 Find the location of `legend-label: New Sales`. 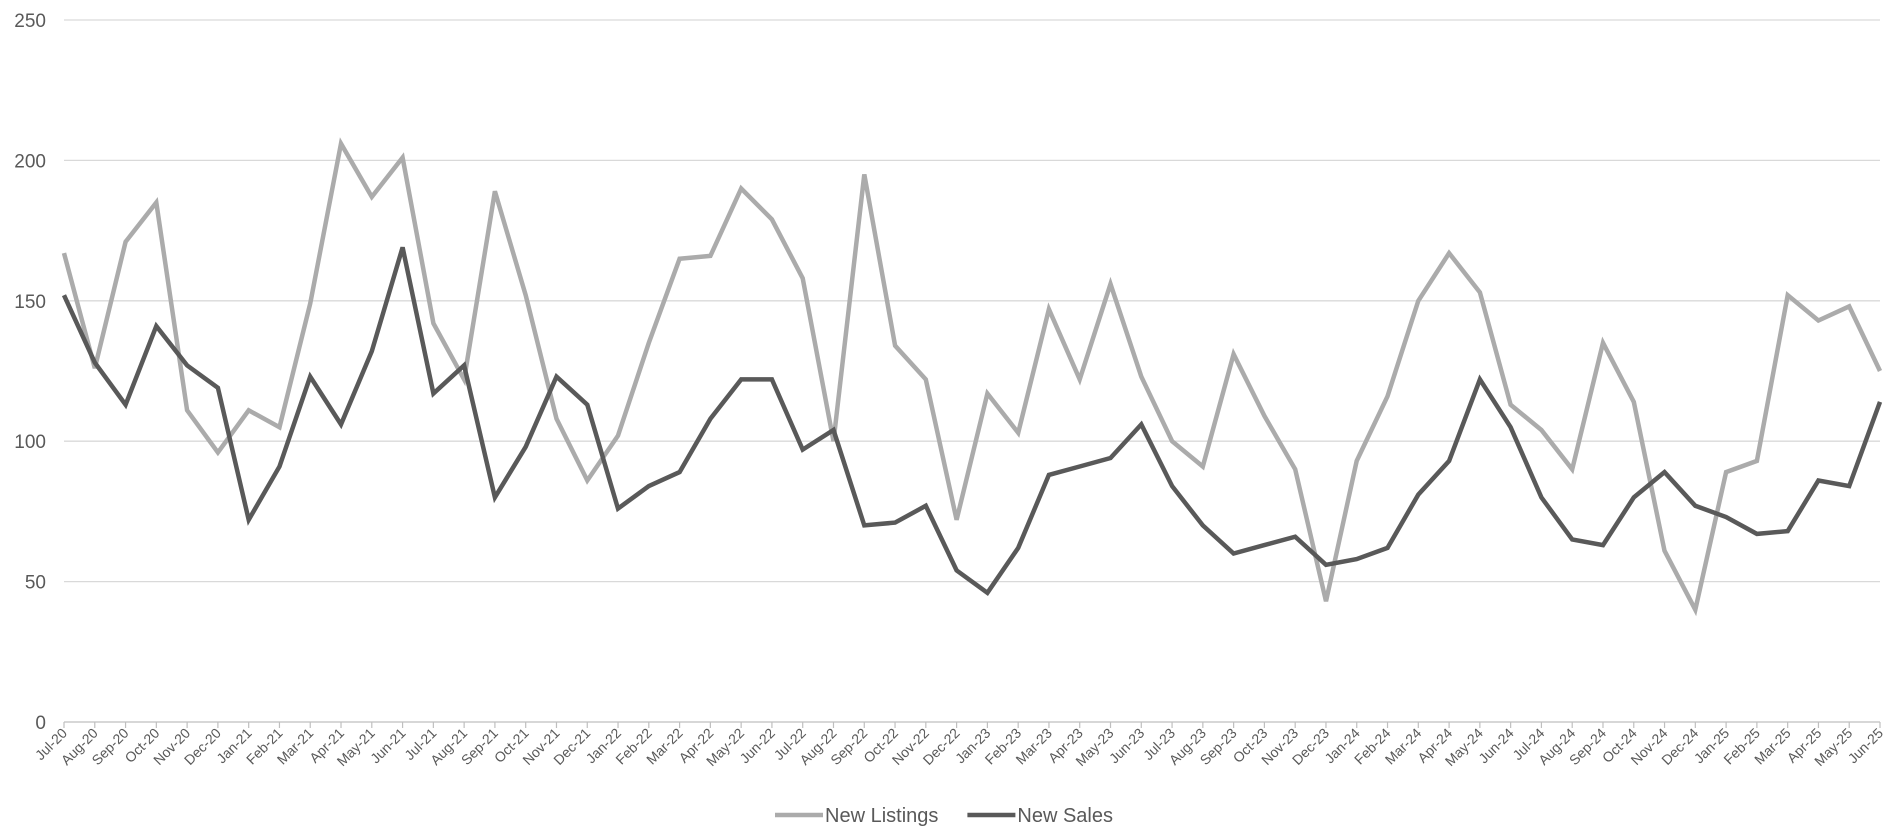

legend-label: New Sales is located at coordinates (1065, 816).